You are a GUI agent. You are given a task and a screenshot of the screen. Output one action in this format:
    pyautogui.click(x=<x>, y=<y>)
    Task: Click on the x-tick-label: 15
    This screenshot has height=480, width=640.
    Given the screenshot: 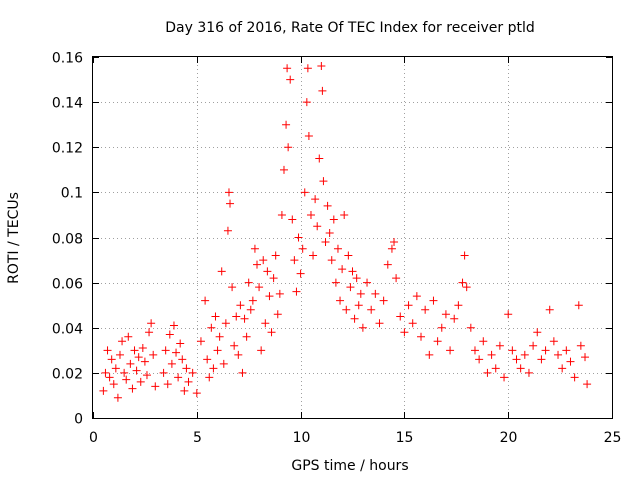 What is the action you would take?
    pyautogui.click(x=405, y=438)
    